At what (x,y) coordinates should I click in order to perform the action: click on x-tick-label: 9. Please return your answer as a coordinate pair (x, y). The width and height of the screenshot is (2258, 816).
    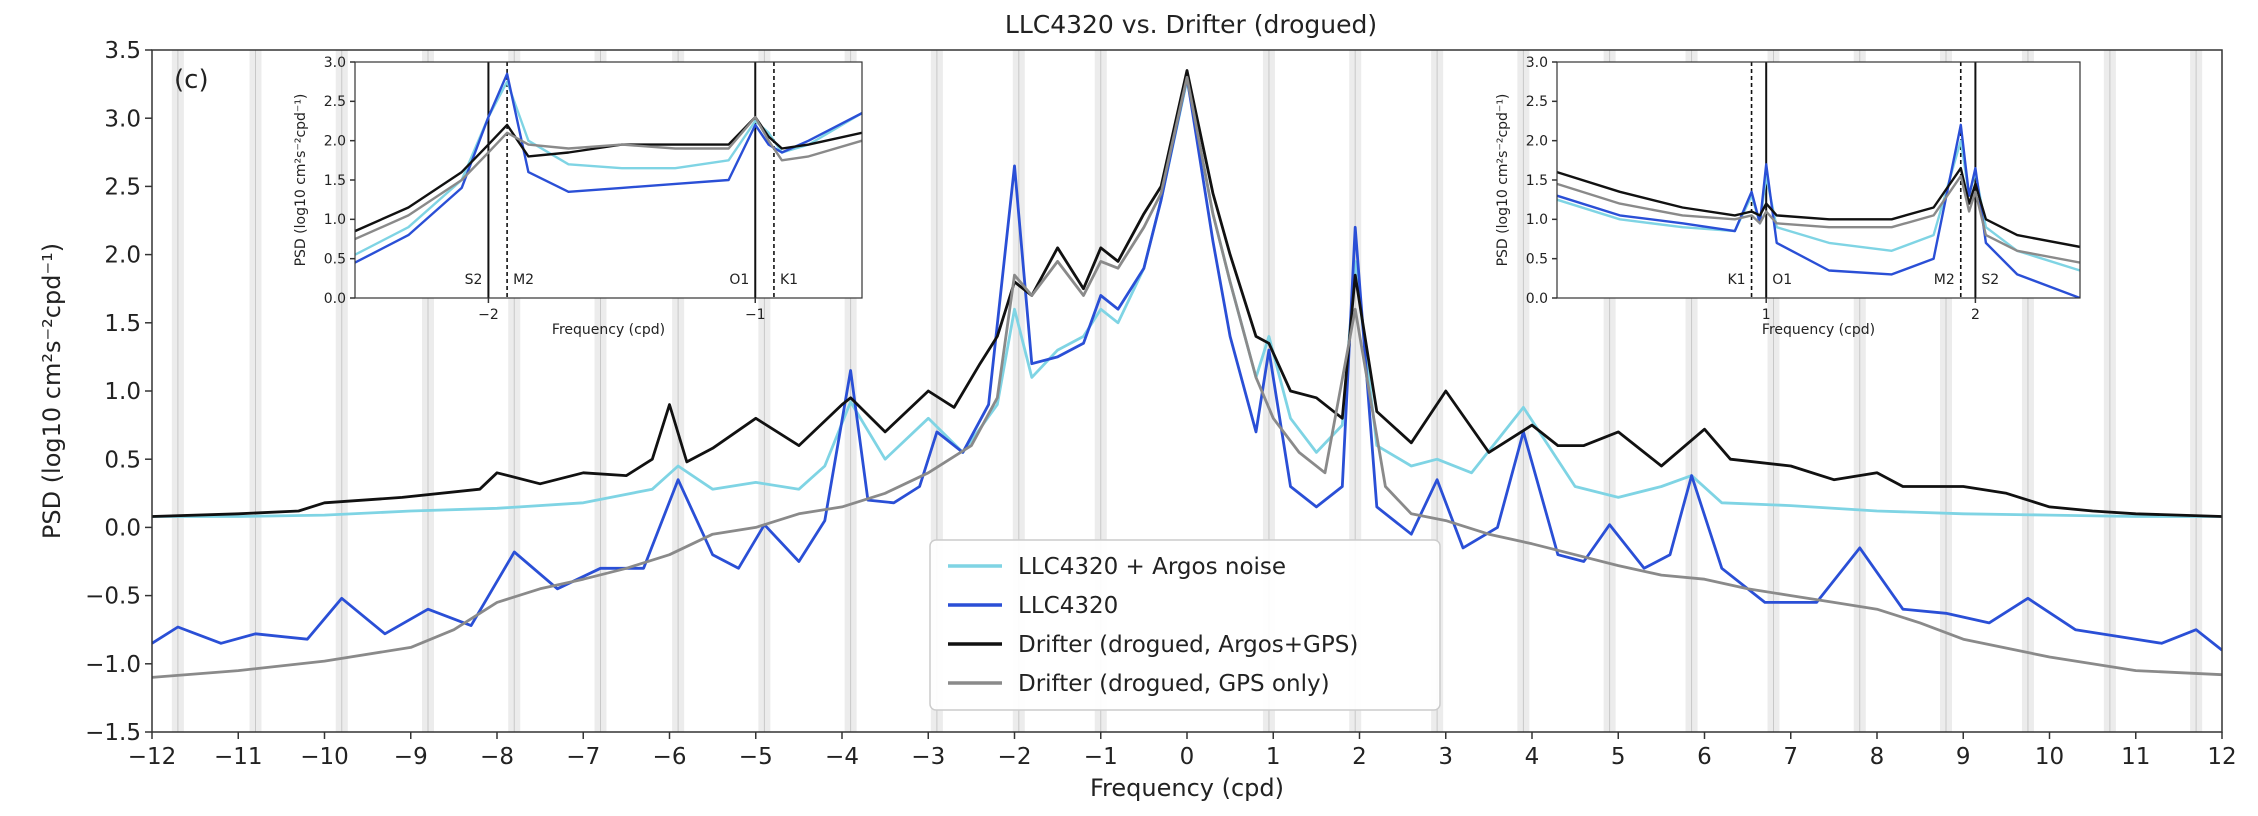
    Looking at the image, I should click on (1963, 757).